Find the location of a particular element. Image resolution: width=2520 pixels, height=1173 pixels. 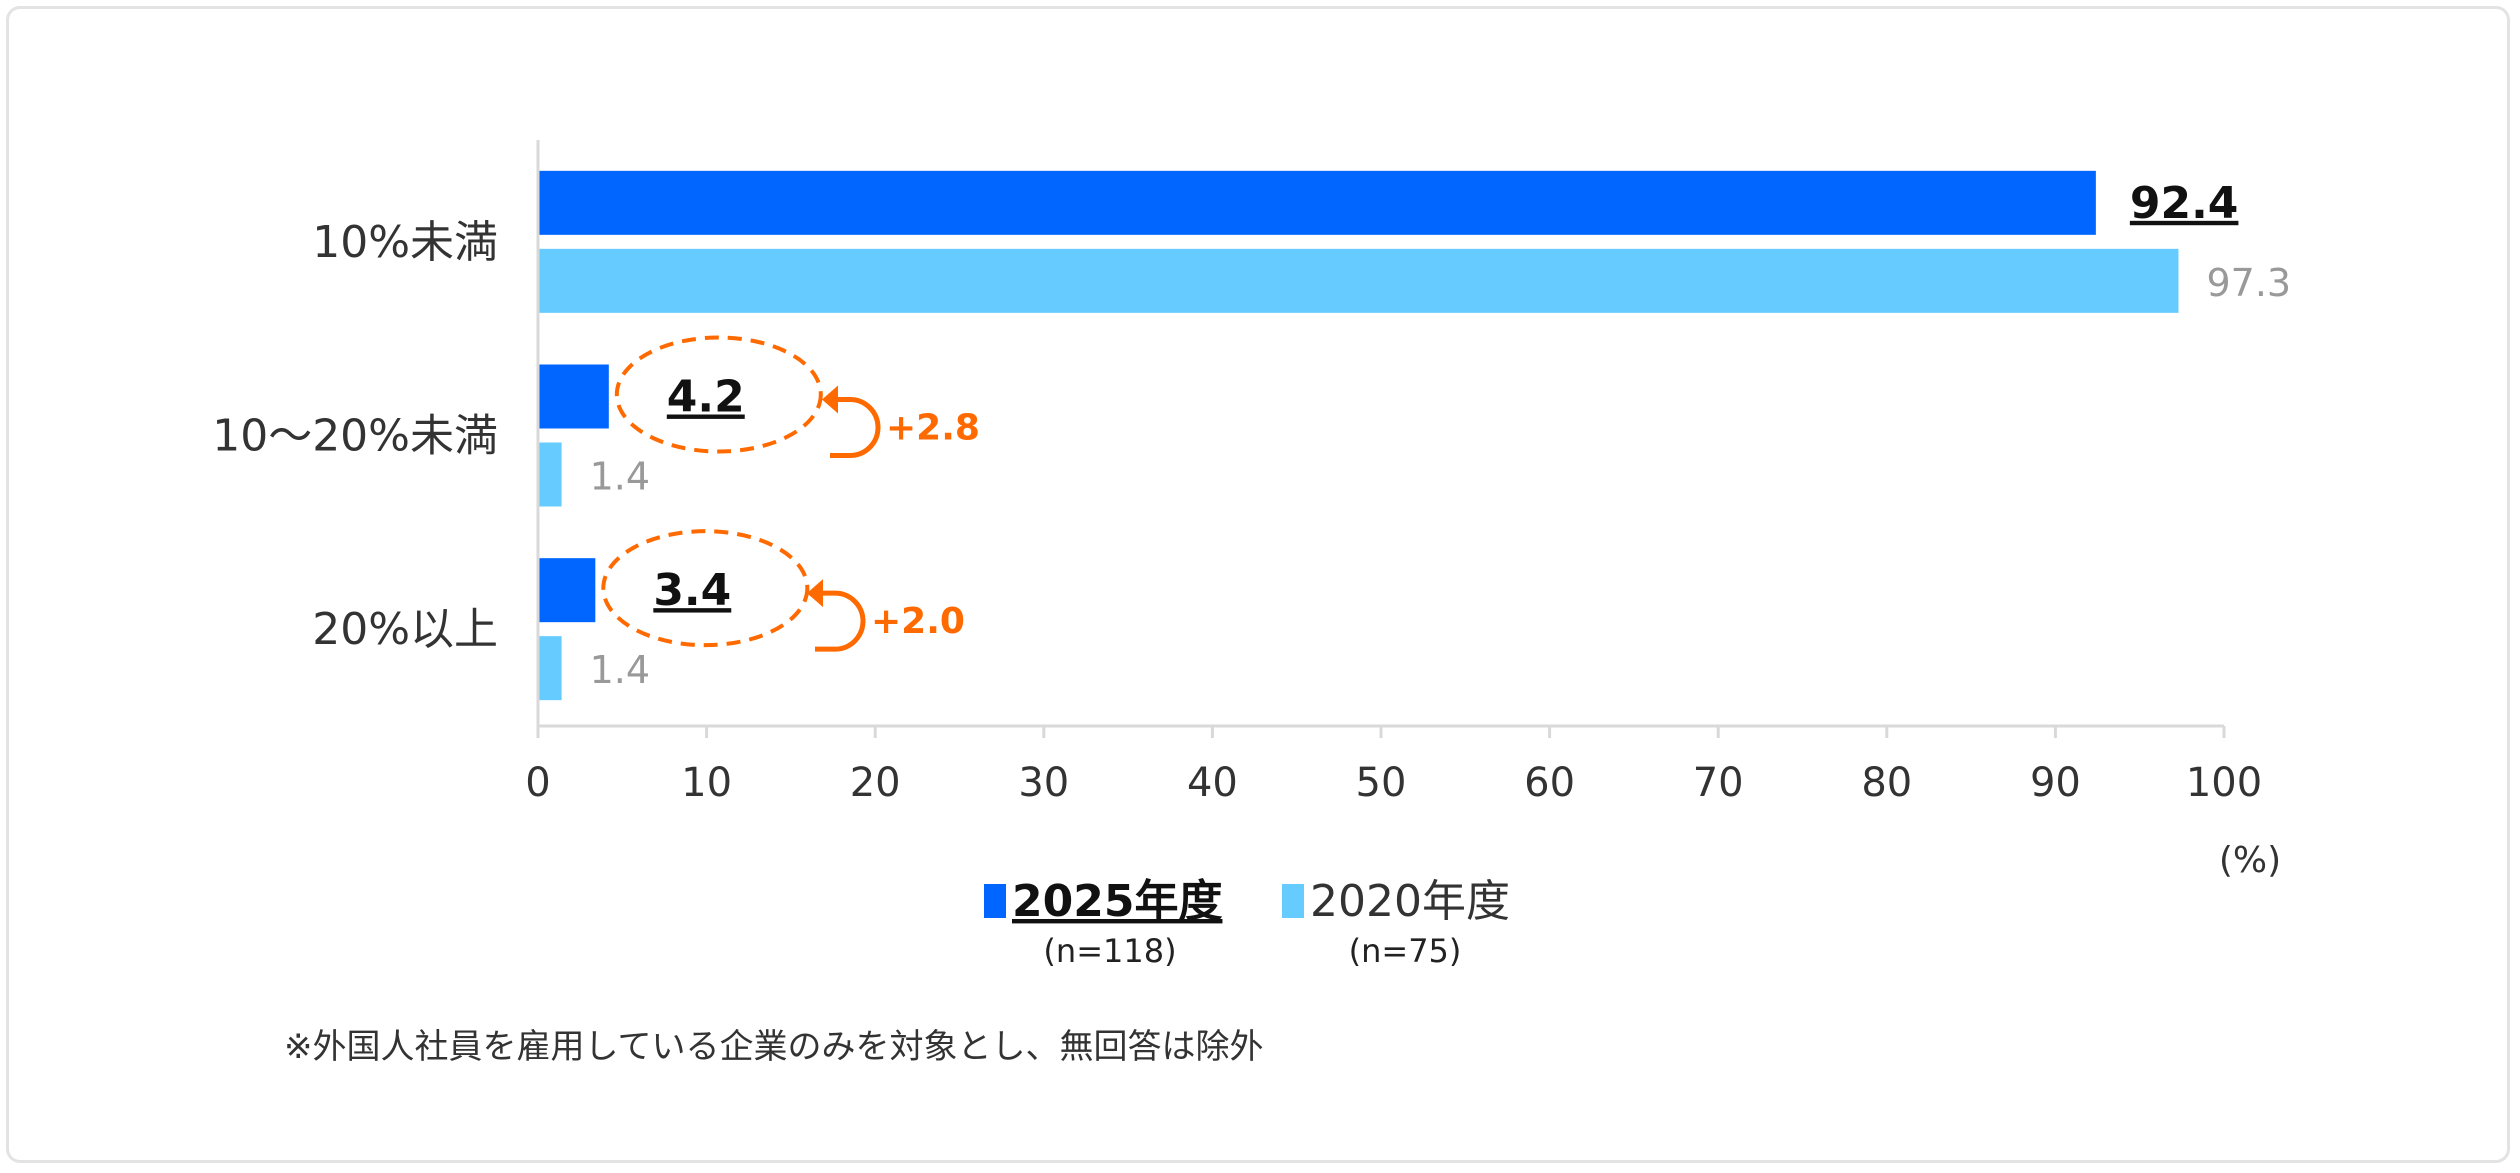

data-label: 92.4 is located at coordinates (2184, 203).